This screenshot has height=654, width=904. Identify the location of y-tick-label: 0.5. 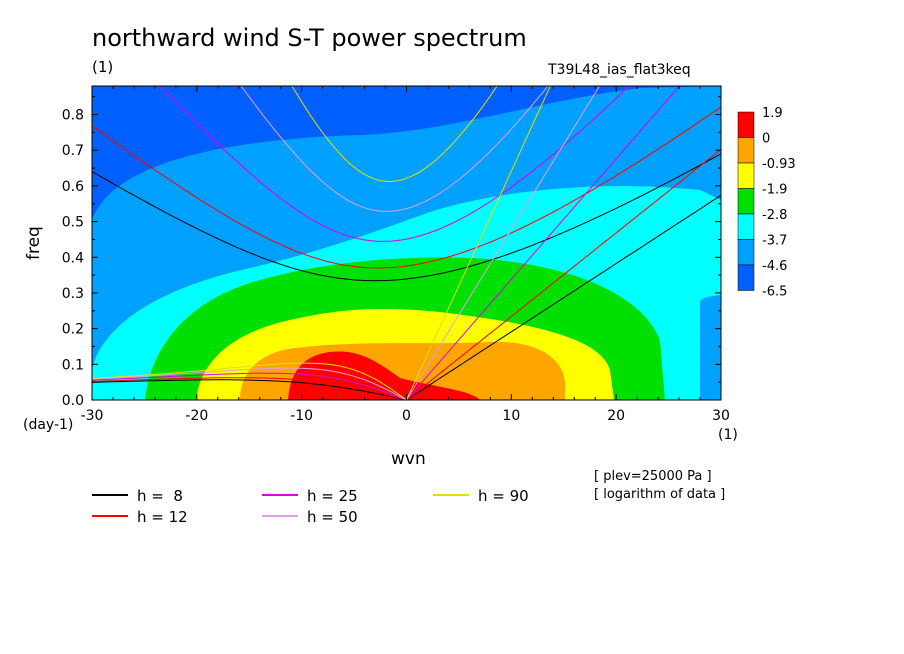
(73, 223).